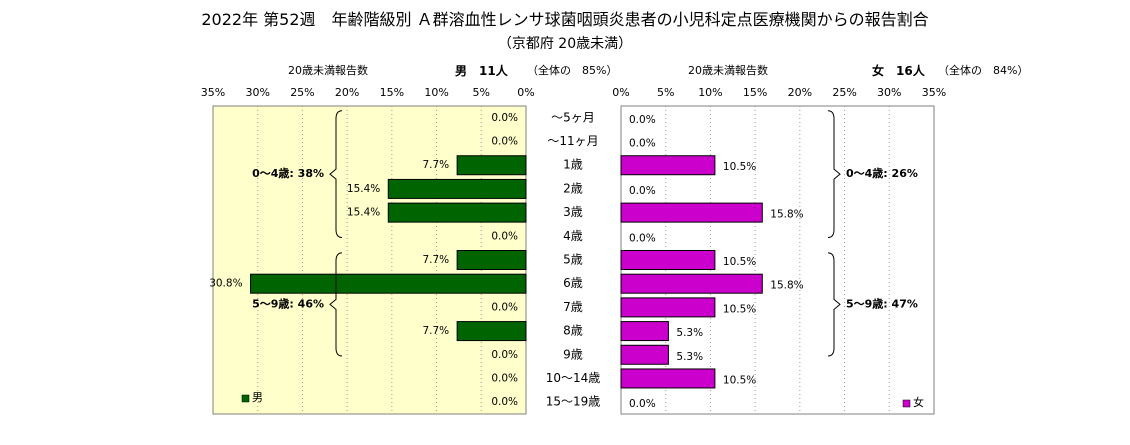  I want to click on age-category-label: 9歳, so click(573, 354).